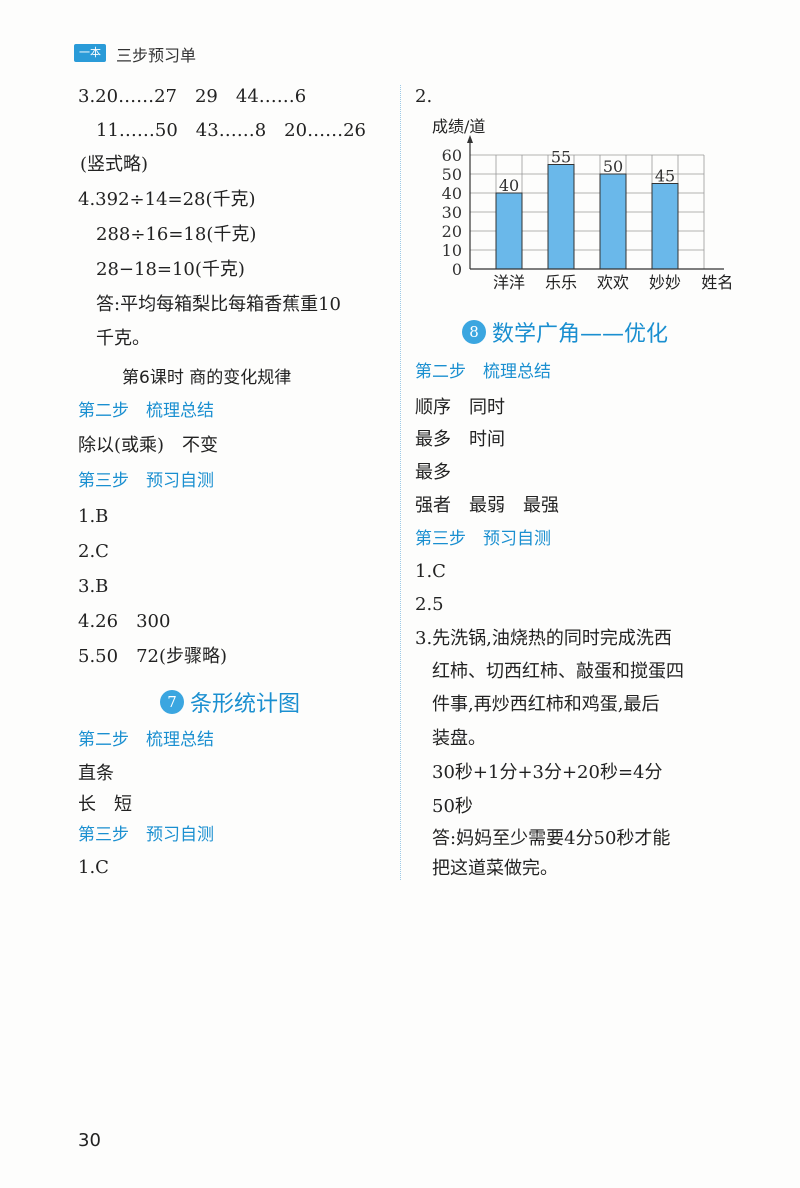  I want to click on answer-line: 千克。, so click(123, 338).